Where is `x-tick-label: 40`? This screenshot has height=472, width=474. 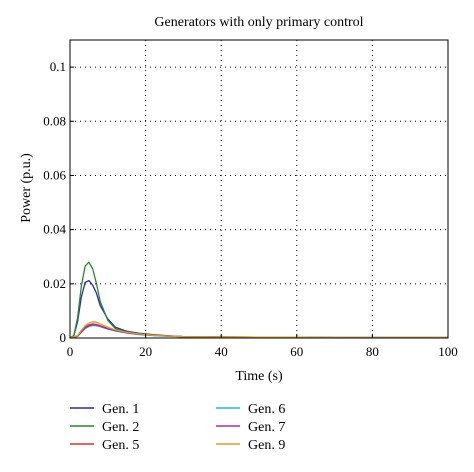 x-tick-label: 40 is located at coordinates (221, 351).